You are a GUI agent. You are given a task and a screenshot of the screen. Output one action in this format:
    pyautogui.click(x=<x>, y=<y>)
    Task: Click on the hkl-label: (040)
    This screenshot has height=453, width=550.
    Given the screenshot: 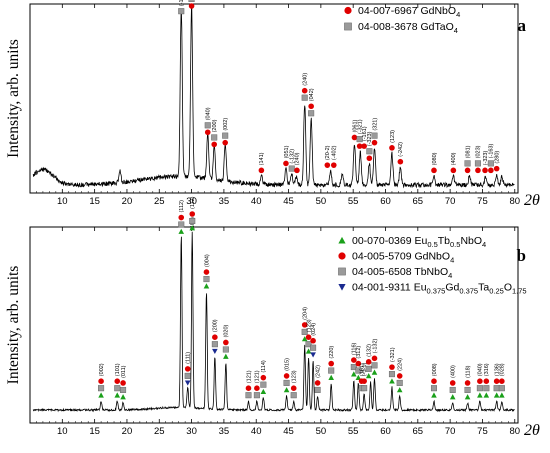 What is the action you would take?
    pyautogui.click(x=209, y=113)
    